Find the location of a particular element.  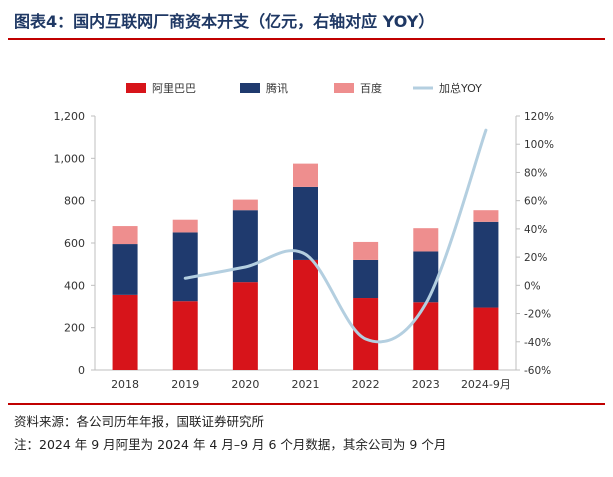

source-note: 资料来源：各公司历年年报，国联证券研究所 is located at coordinates (139, 421).